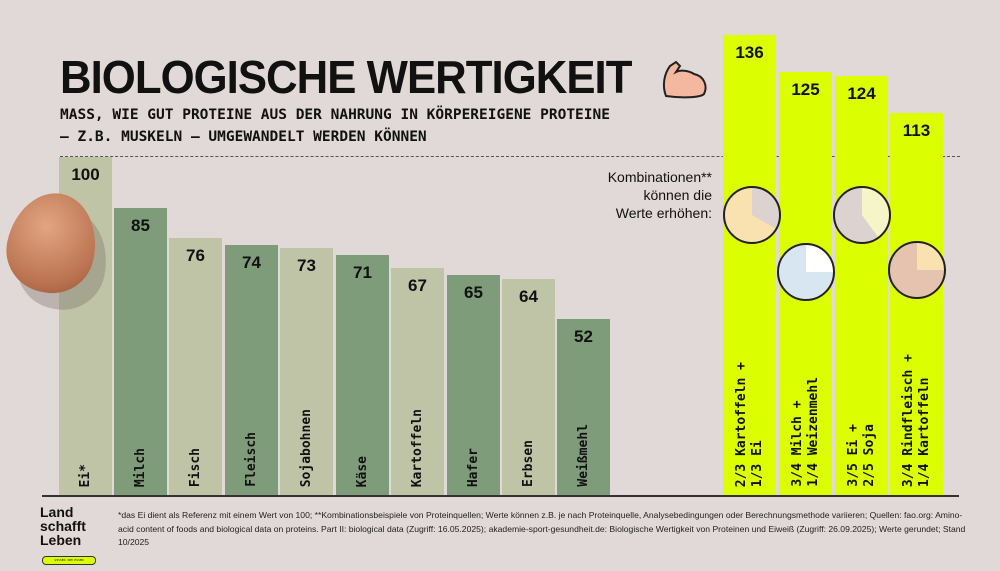 This screenshot has height=571, width=1000. What do you see at coordinates (528, 386) in the screenshot?
I see `bar-8: 64 Erbsen` at bounding box center [528, 386].